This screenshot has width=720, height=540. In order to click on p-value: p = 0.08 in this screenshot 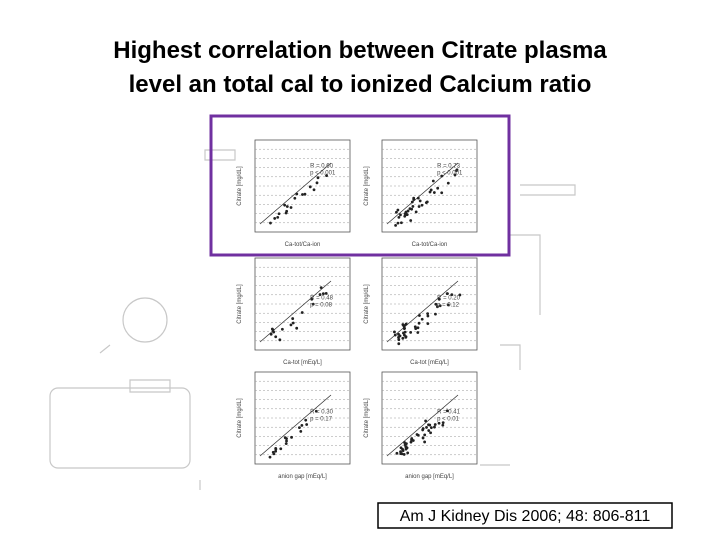, I will do `click(321, 305)`.